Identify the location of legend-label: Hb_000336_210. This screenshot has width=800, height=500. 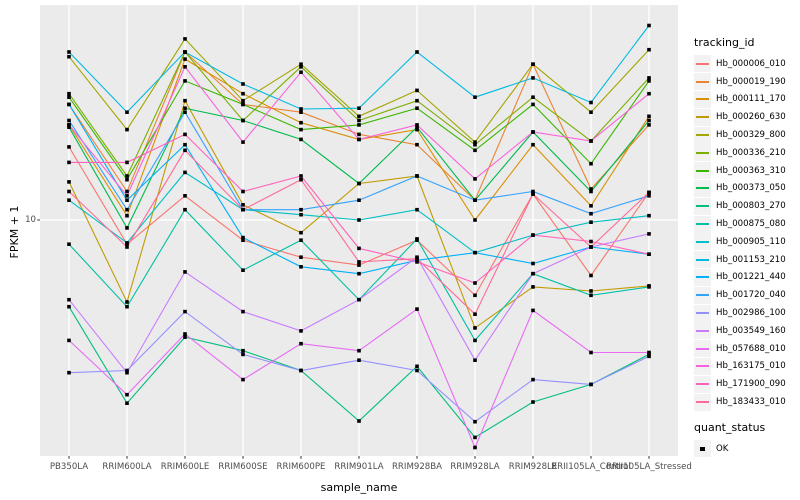
(751, 152).